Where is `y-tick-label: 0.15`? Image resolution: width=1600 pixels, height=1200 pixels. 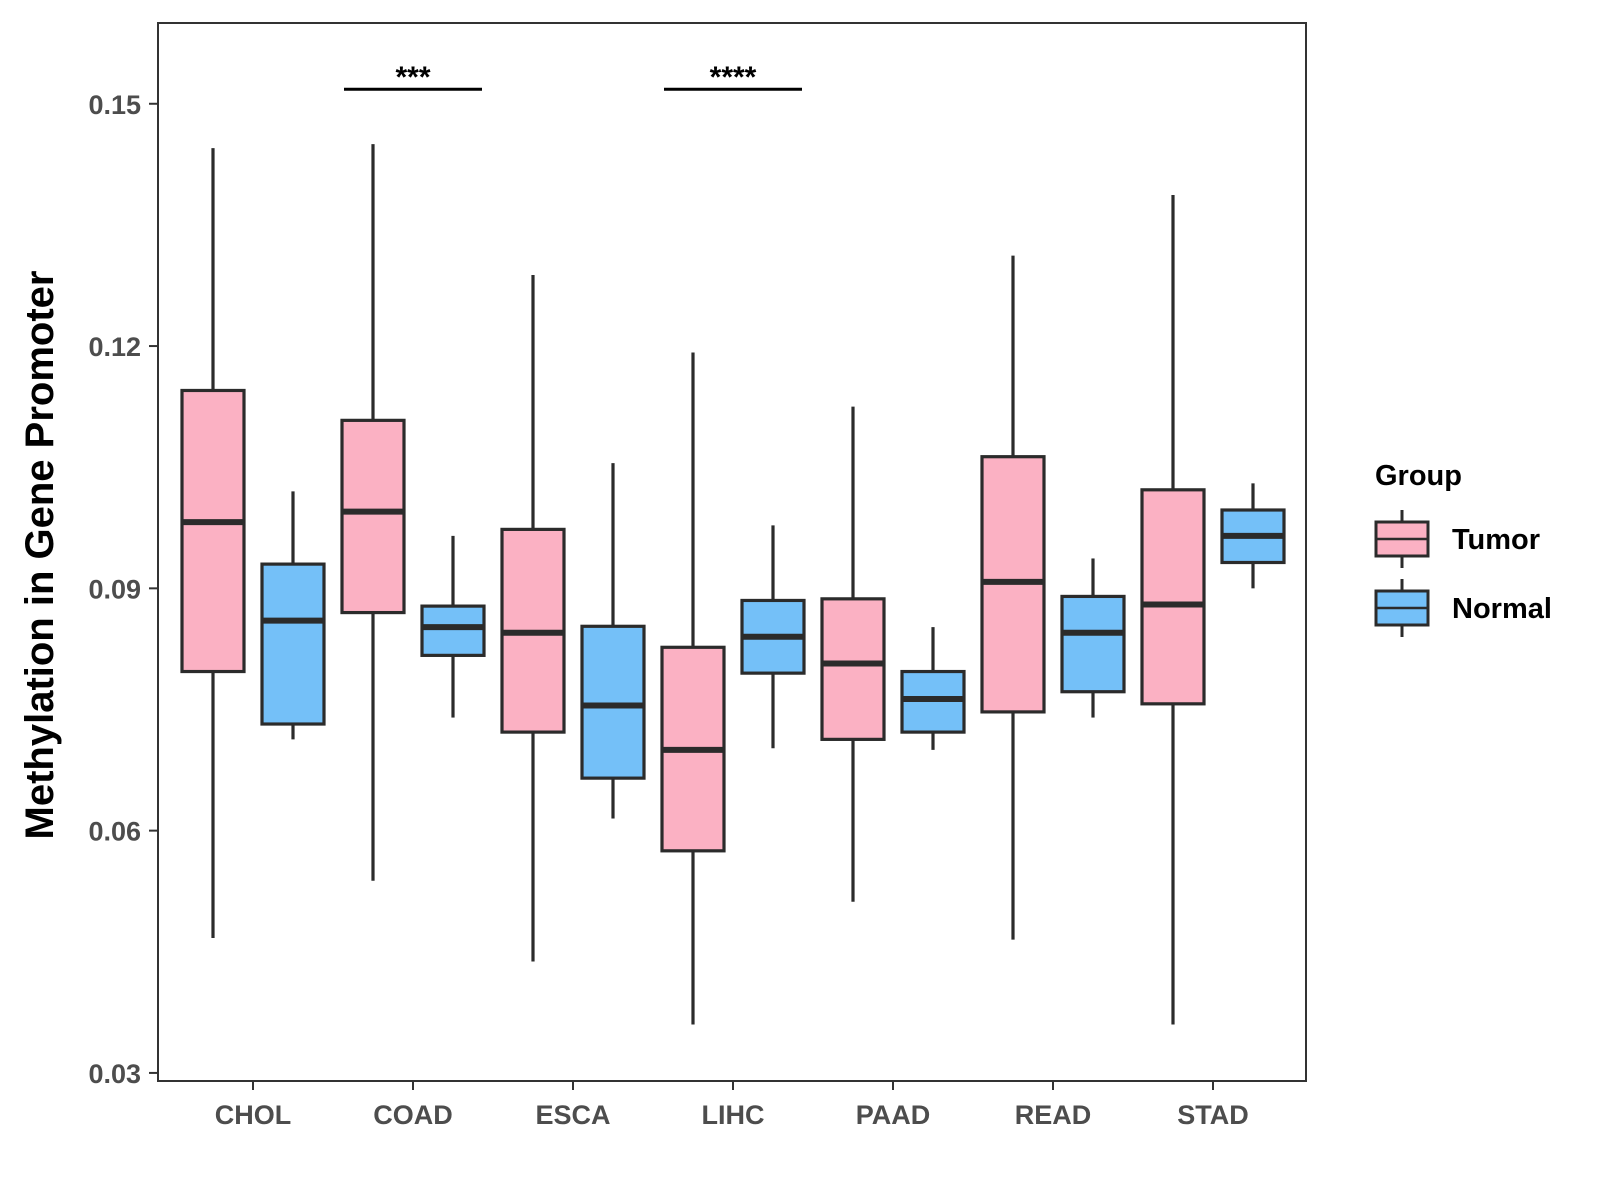 y-tick-label: 0.15 is located at coordinates (114, 105).